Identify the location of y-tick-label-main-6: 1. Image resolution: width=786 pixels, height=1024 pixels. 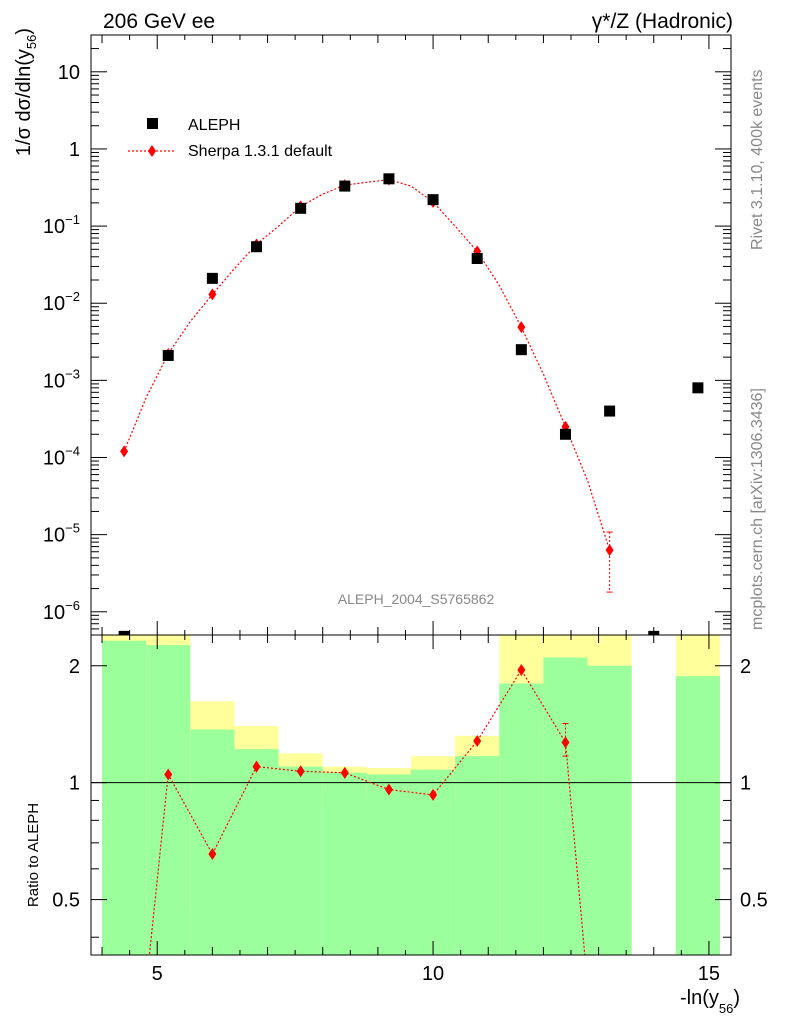
(74, 150).